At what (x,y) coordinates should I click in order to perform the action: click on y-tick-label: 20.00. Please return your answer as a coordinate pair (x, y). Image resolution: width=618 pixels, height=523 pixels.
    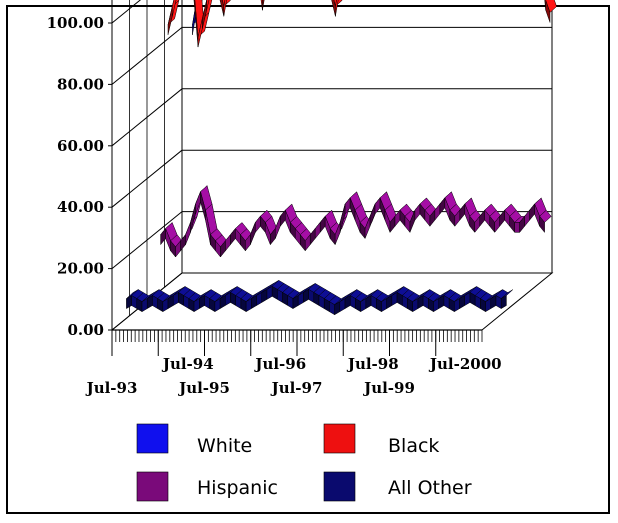
    Looking at the image, I should click on (80, 269).